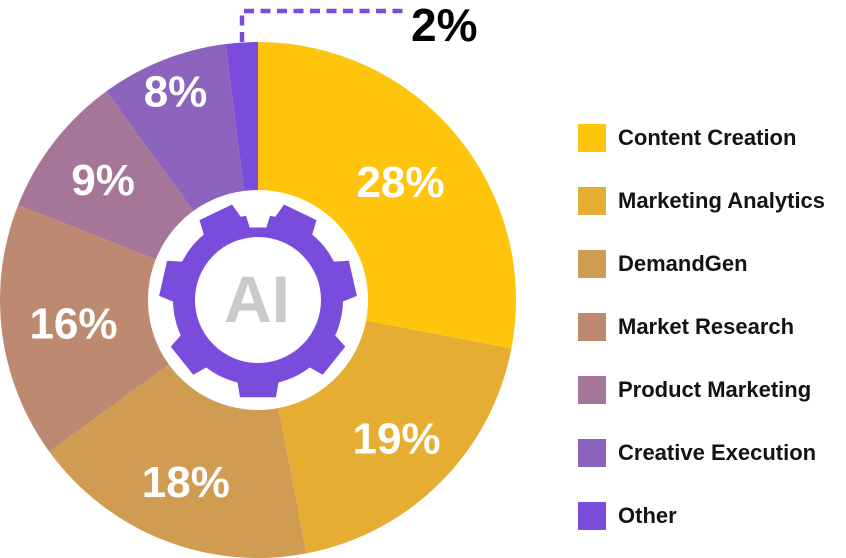  Describe the element at coordinates (647, 515) in the screenshot. I see `legend-label-other: Other` at that location.